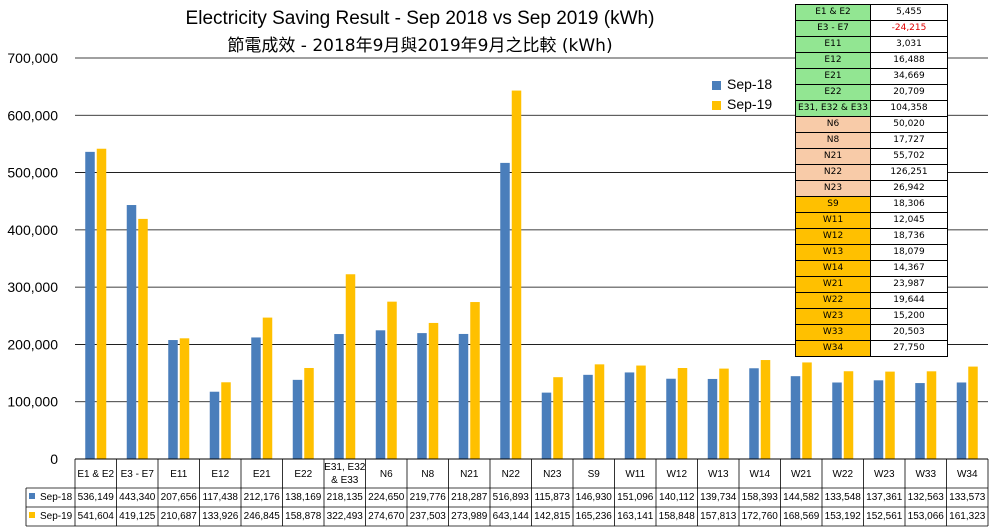  What do you see at coordinates (833, 60) in the screenshot?
I see `savings-row-name: E12` at bounding box center [833, 60].